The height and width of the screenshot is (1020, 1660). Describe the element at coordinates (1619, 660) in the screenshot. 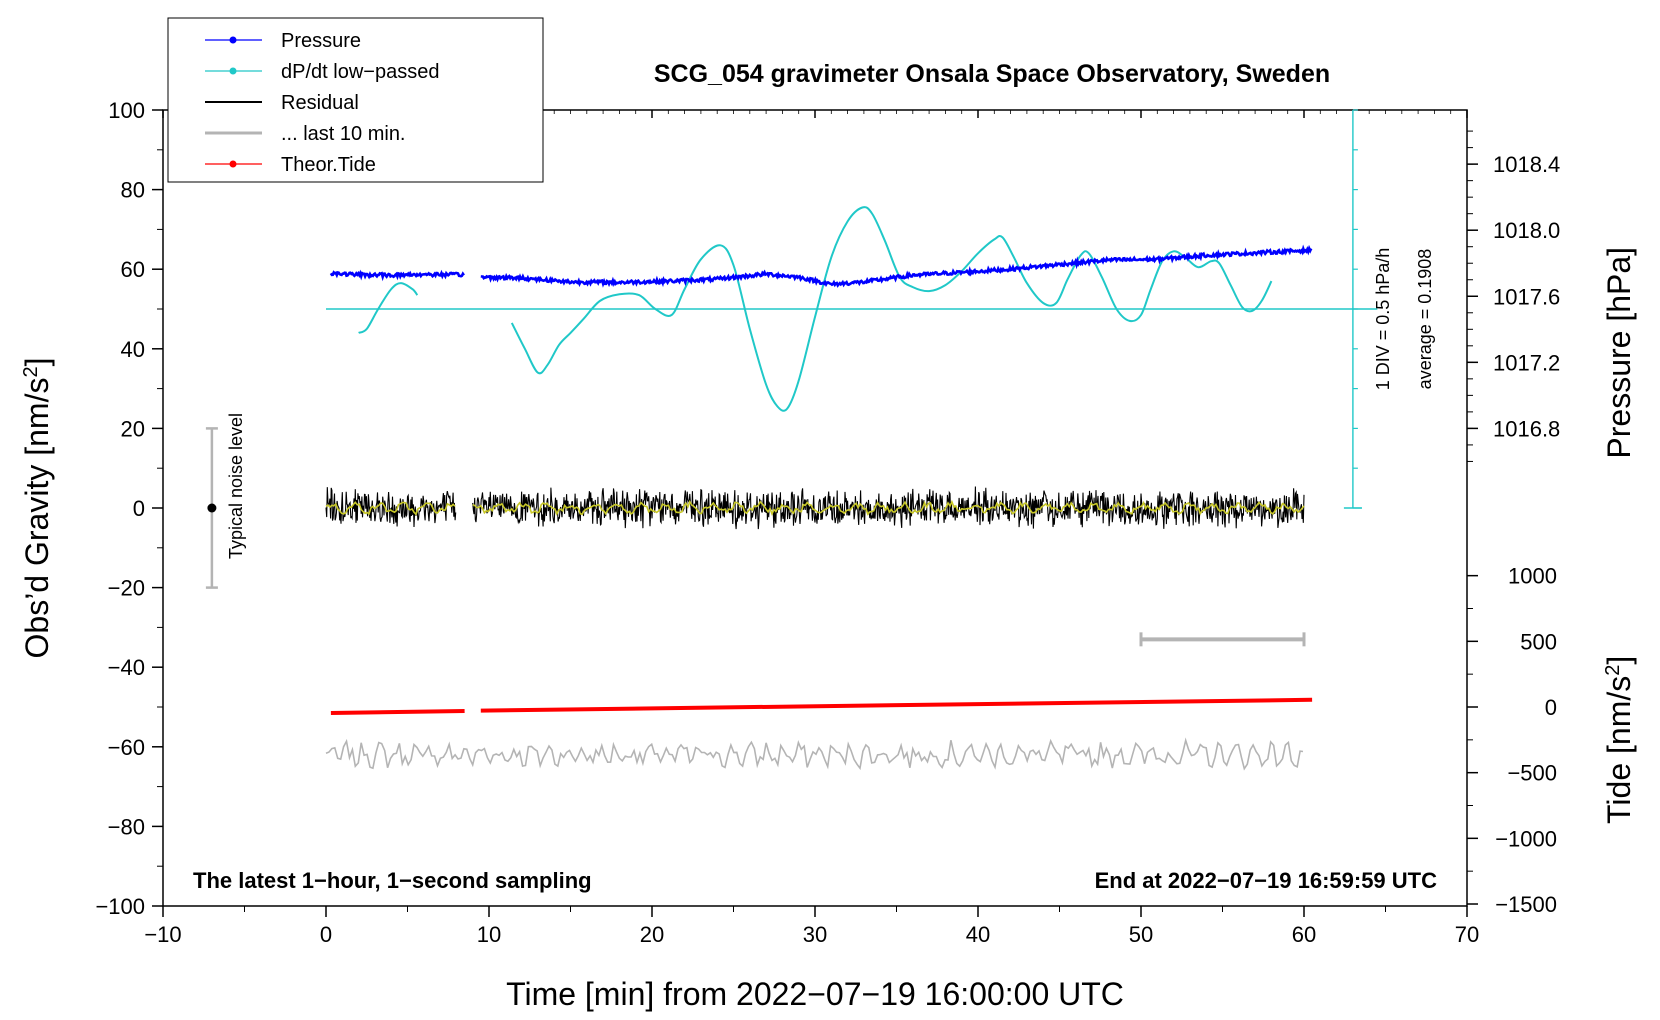

I see `tide-axis-label-close: ]` at that location.